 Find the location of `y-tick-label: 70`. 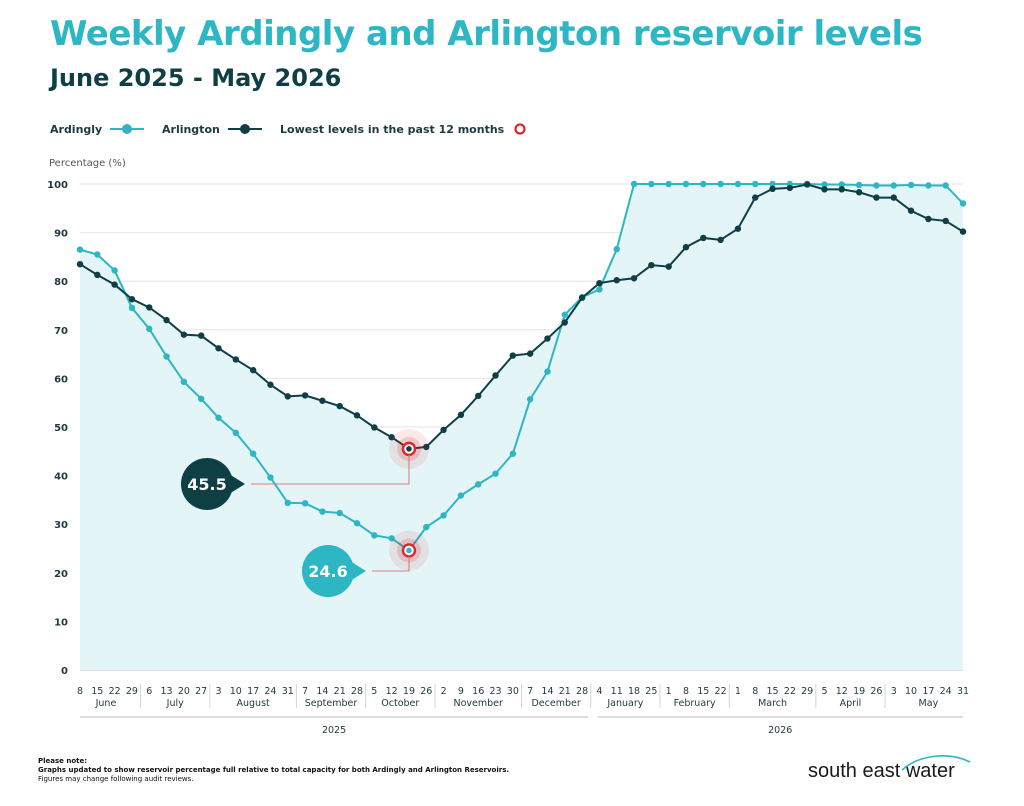

y-tick-label: 70 is located at coordinates (61, 331).